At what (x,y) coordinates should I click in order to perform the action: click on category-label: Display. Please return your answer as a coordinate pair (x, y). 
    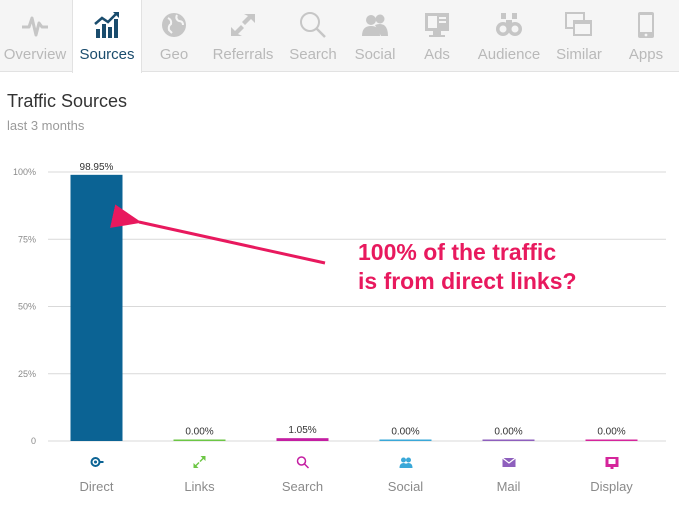
    Looking at the image, I should click on (611, 486).